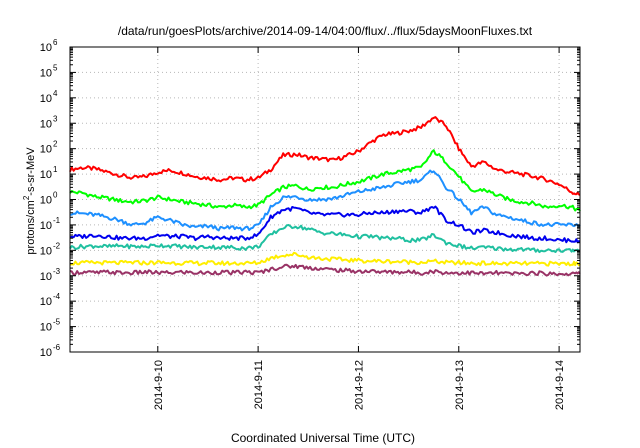 This screenshot has width=640, height=448. What do you see at coordinates (259, 384) in the screenshot?
I see `x-tick-label: 2014-9-11` at bounding box center [259, 384].